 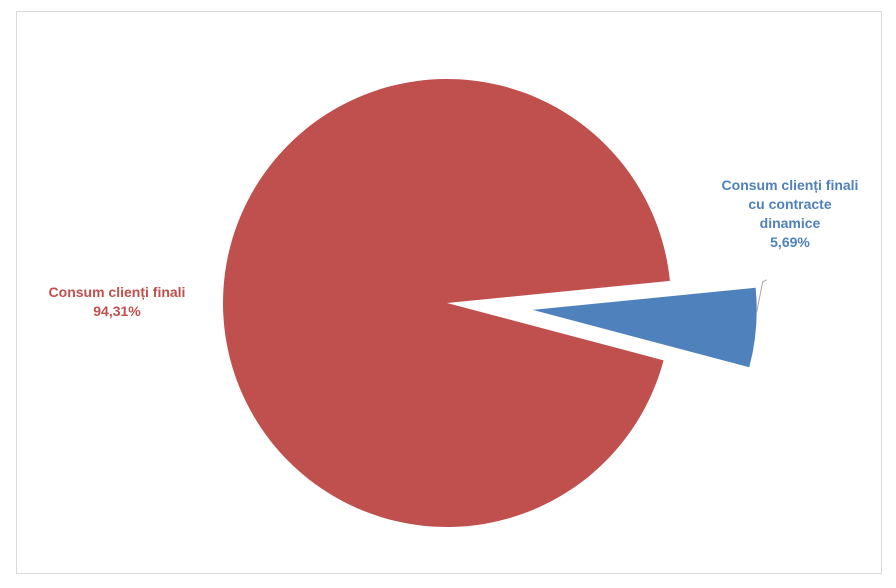 I want to click on pie-slice-consum-clienti-finali-contracte-dinamice, so click(x=644, y=327).